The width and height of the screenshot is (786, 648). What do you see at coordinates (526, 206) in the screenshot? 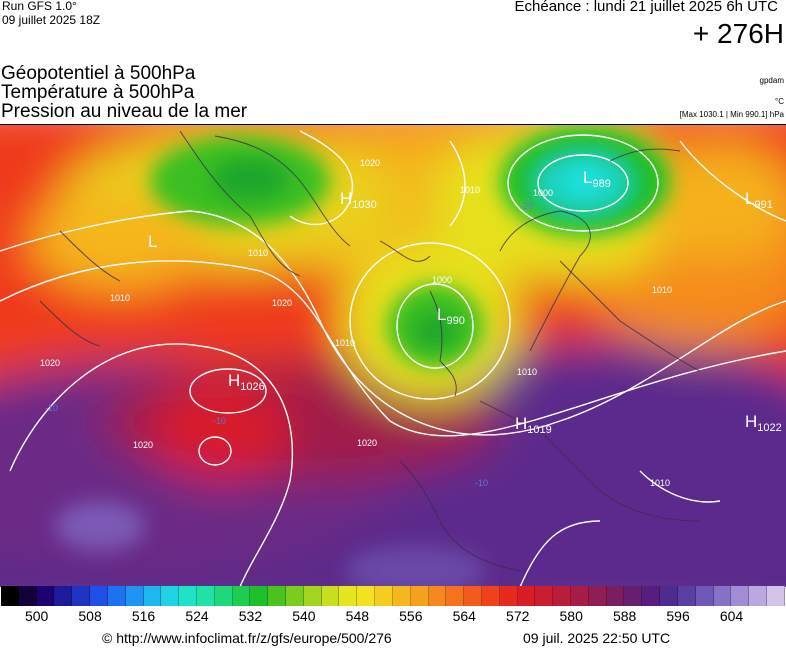
I see `temperature-label-2: -20` at bounding box center [526, 206].